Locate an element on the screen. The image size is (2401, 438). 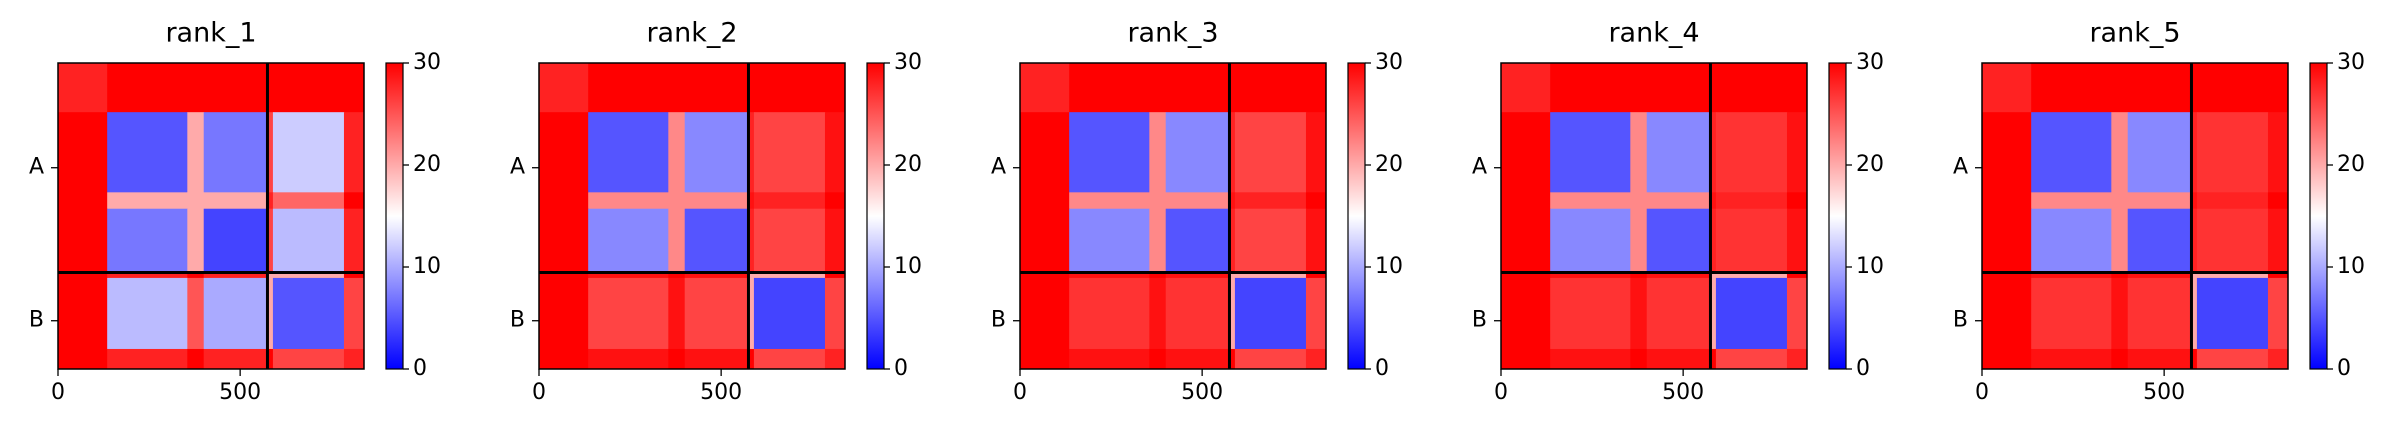
chart-title: rank_4 is located at coordinates (1653, 33).